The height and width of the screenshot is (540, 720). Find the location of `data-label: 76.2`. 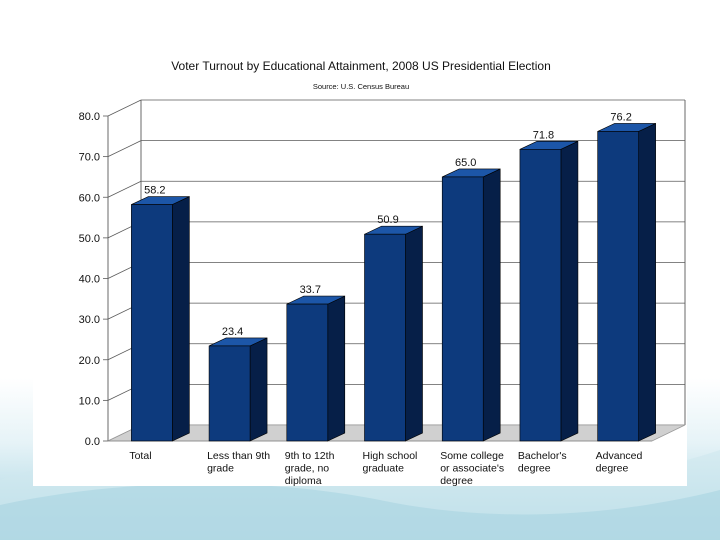

data-label: 76.2 is located at coordinates (620, 117).